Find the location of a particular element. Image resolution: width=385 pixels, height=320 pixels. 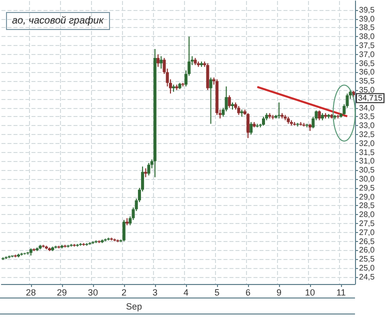

text: 34,715 is located at coordinates (371, 98).